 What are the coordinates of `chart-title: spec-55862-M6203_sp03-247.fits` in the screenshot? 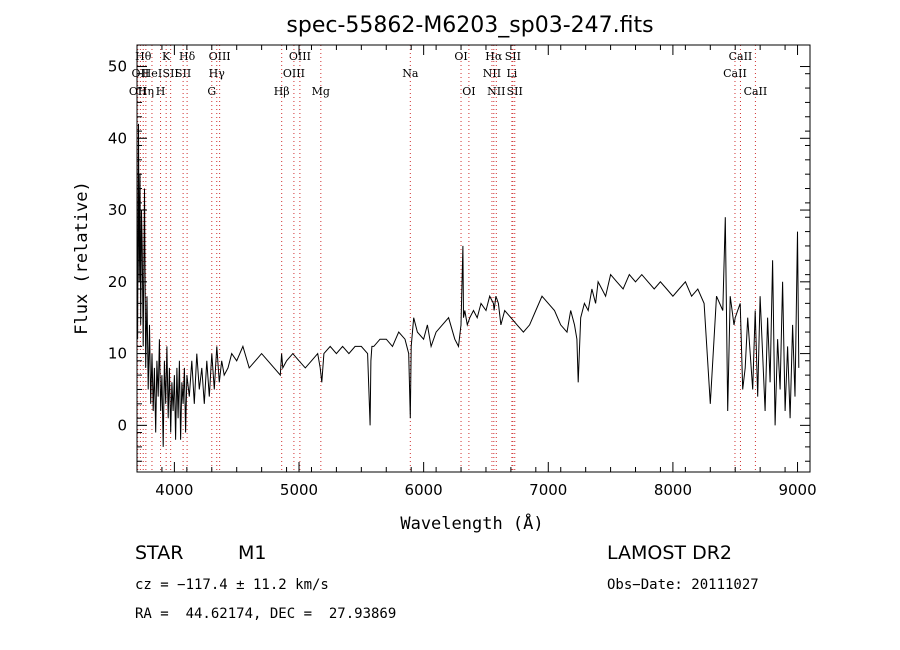 It's located at (469, 25).